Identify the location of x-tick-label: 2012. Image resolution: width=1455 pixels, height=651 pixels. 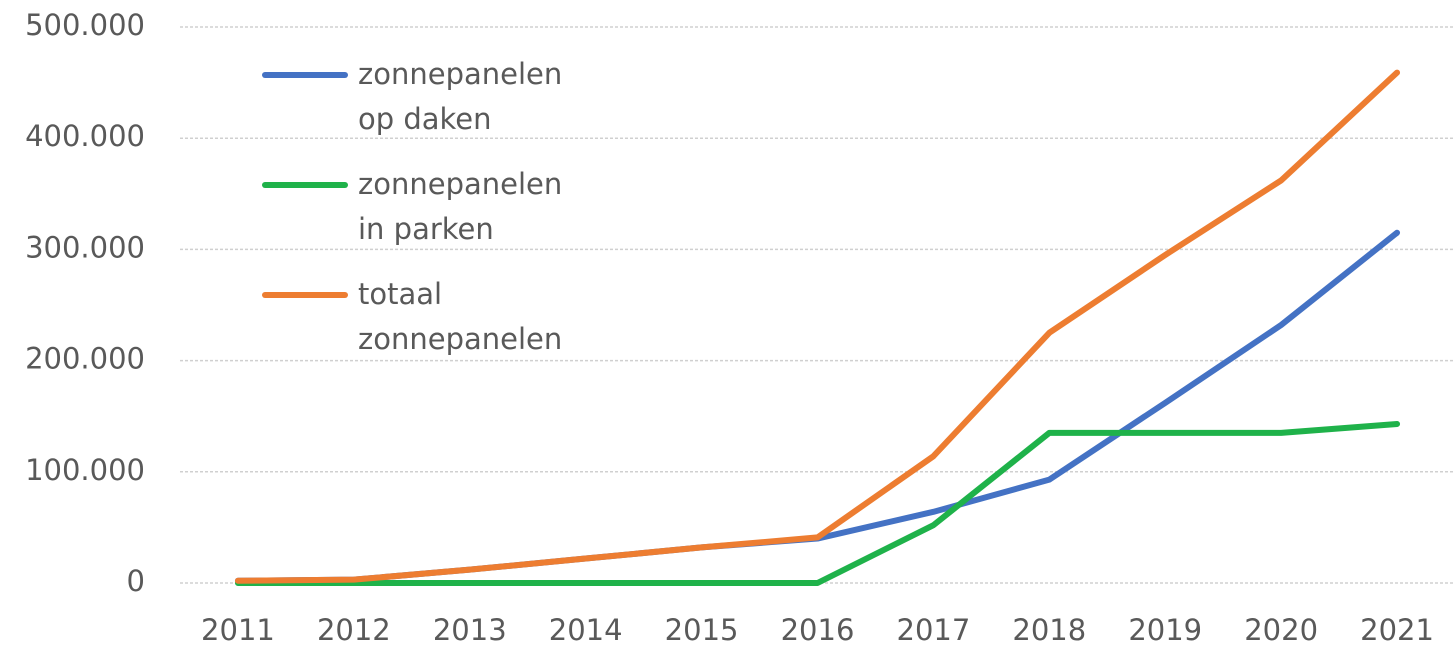
(354, 630).